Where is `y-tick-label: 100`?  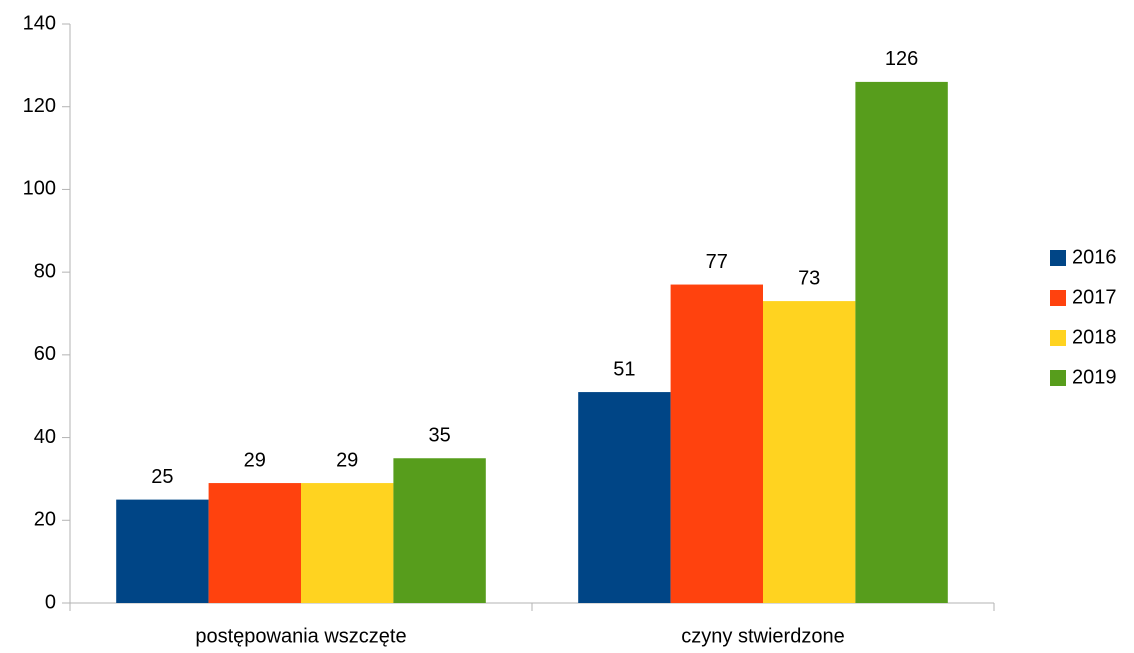
y-tick-label: 100 is located at coordinates (39, 189).